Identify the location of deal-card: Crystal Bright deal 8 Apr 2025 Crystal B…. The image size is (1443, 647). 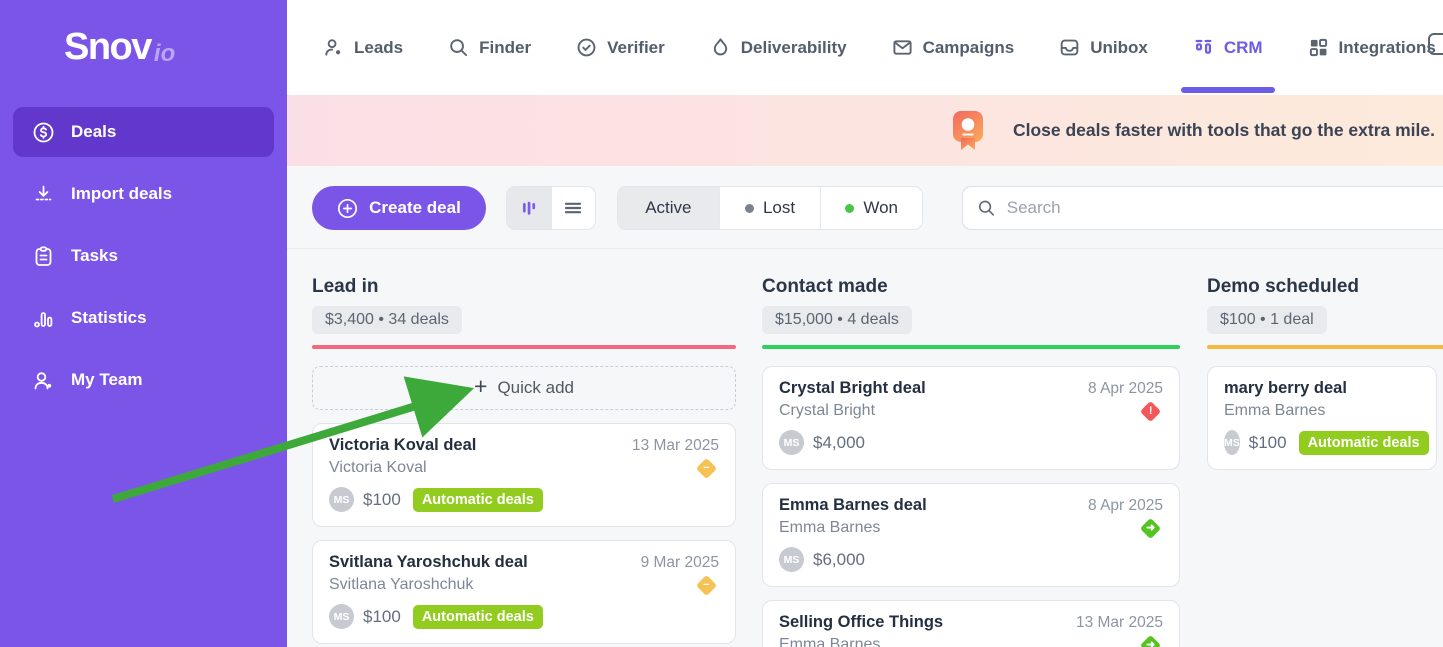
(971, 418).